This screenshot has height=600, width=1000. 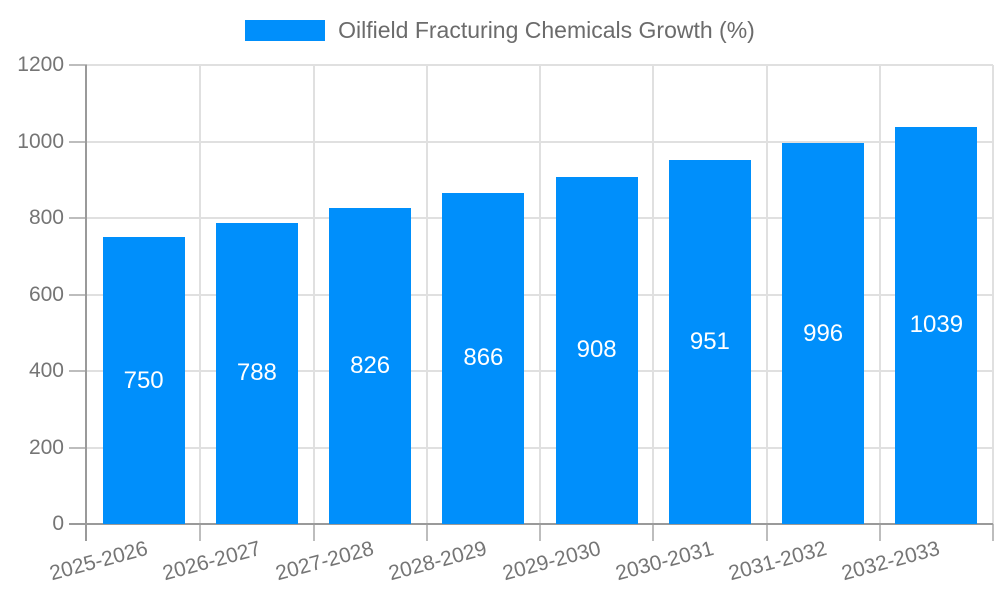 I want to click on bar: 866, so click(x=483, y=358).